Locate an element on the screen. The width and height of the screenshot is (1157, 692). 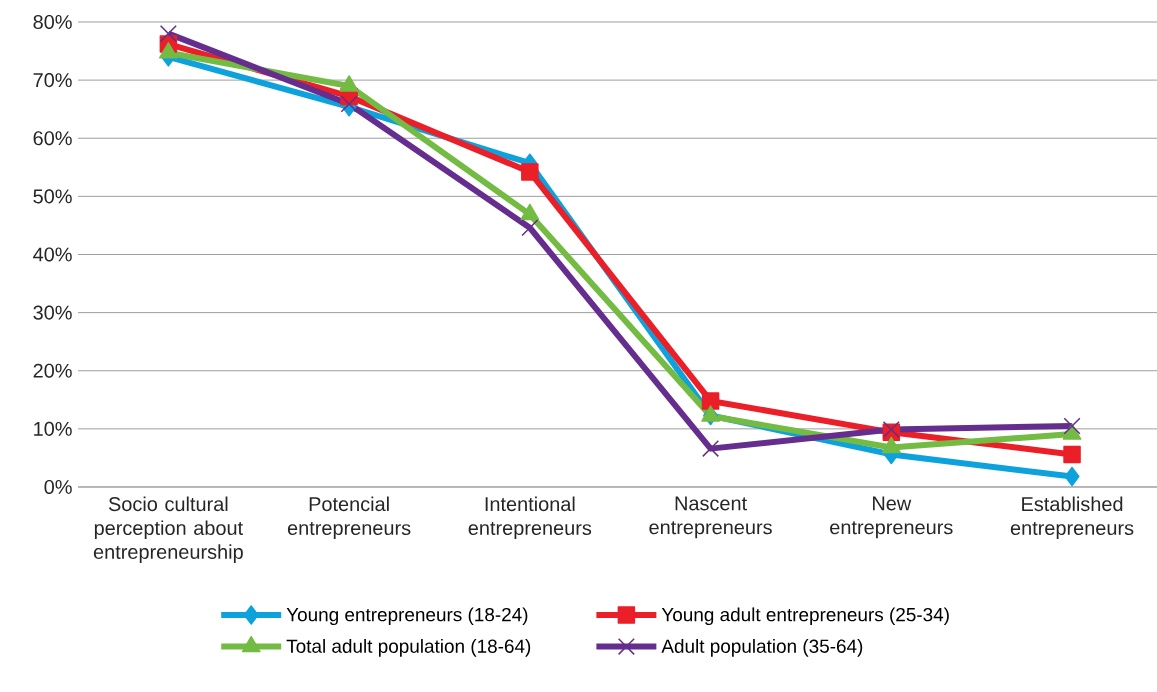
y-tick-label: 40% is located at coordinates (52, 254).